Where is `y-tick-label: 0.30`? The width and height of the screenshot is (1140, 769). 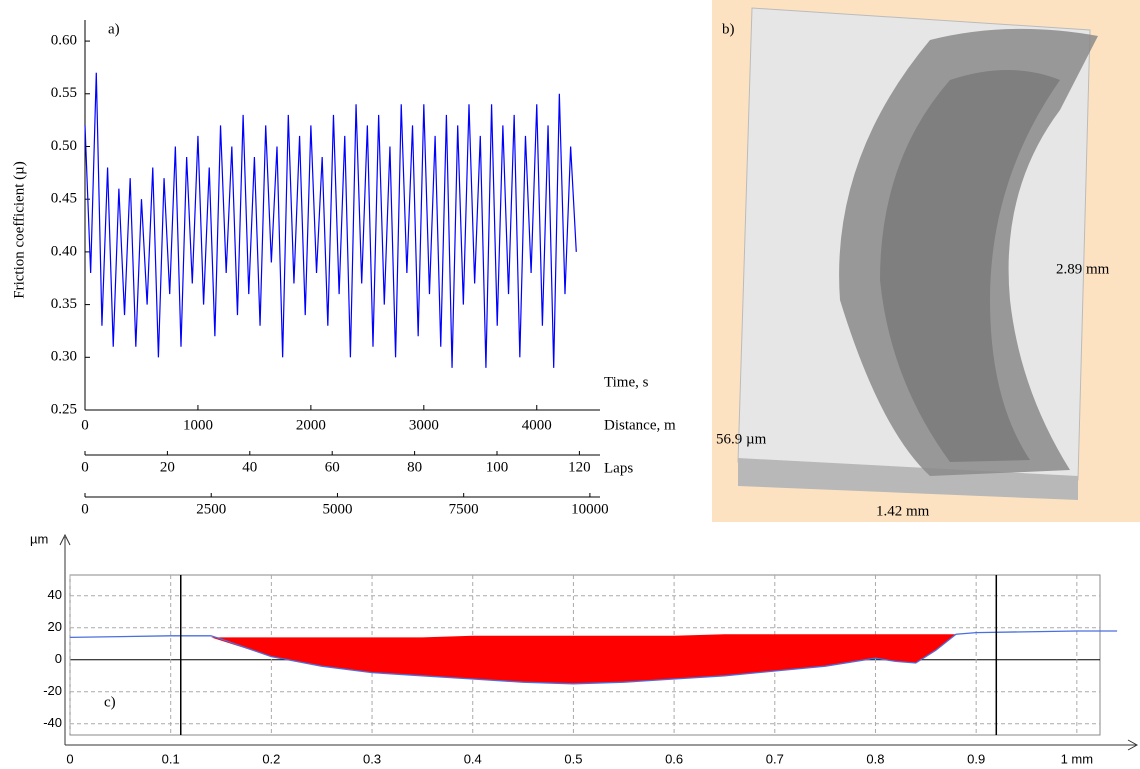 y-tick-label: 0.30 is located at coordinates (64, 357).